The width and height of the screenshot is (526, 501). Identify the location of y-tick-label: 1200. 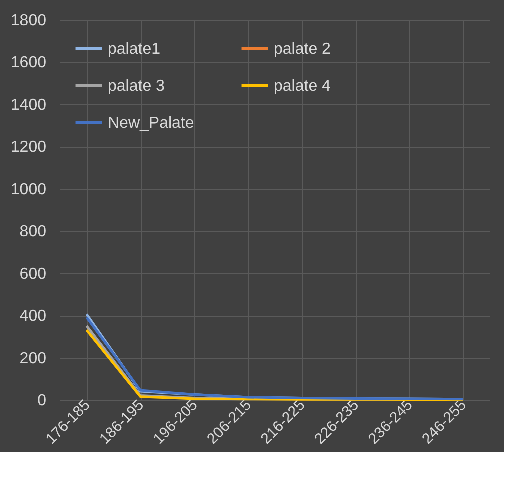
(28, 147).